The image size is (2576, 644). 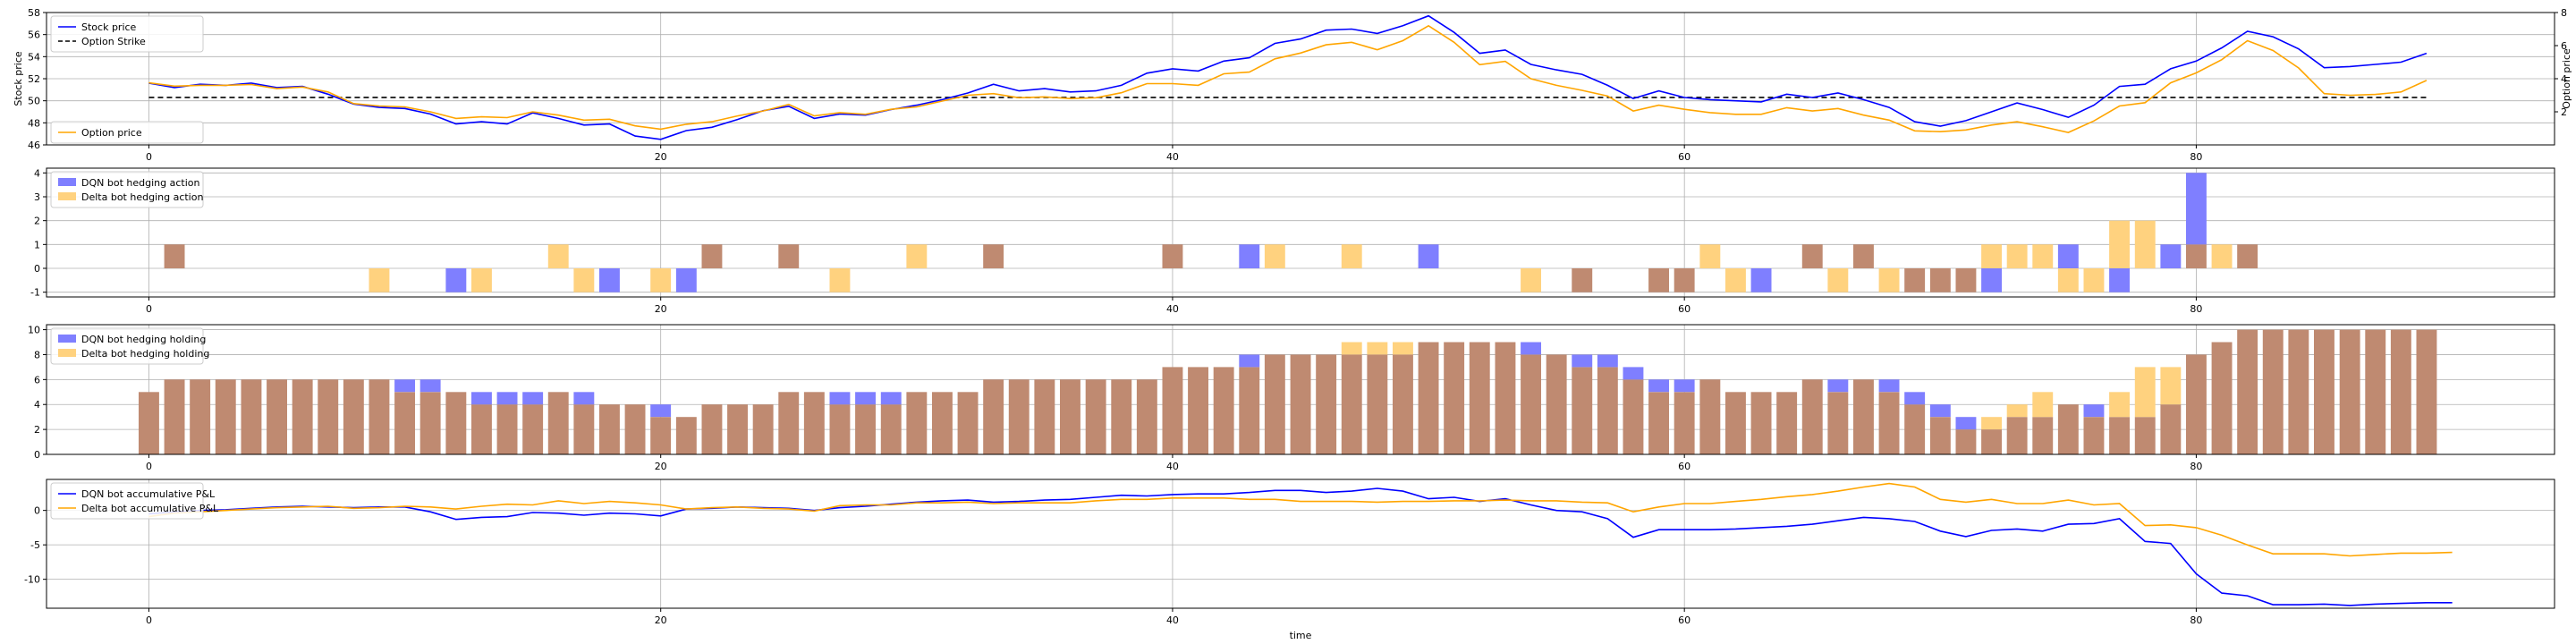 I want to click on chart0-legend-label: Option price, so click(x=111, y=133).